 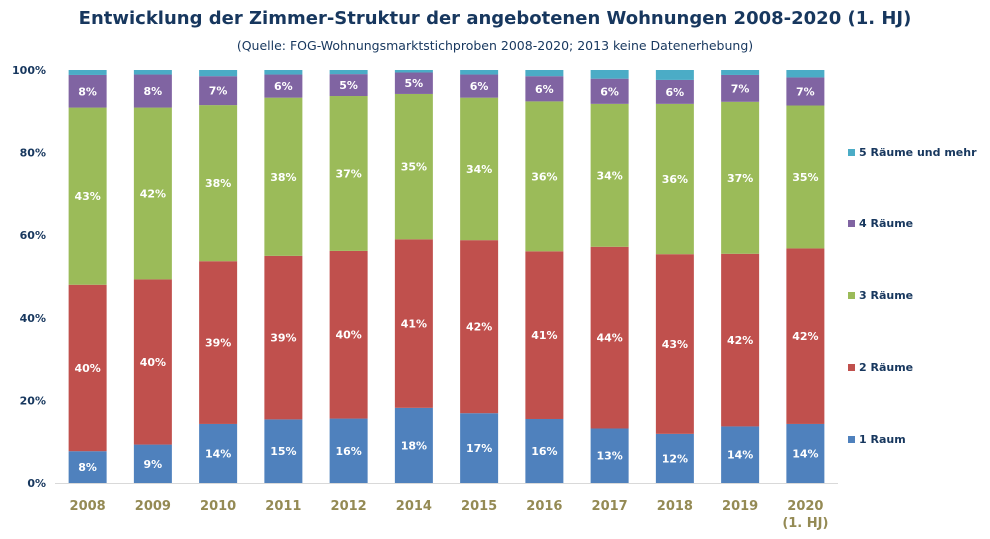 I want to click on x-tick-label: 2018, so click(x=675, y=506).